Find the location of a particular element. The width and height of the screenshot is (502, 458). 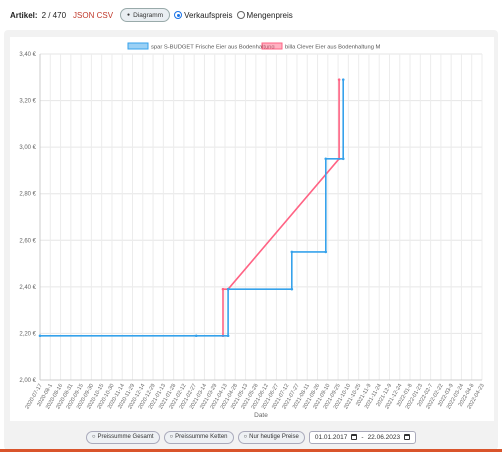

diagram-button: ● Diagramm is located at coordinates (145, 15).